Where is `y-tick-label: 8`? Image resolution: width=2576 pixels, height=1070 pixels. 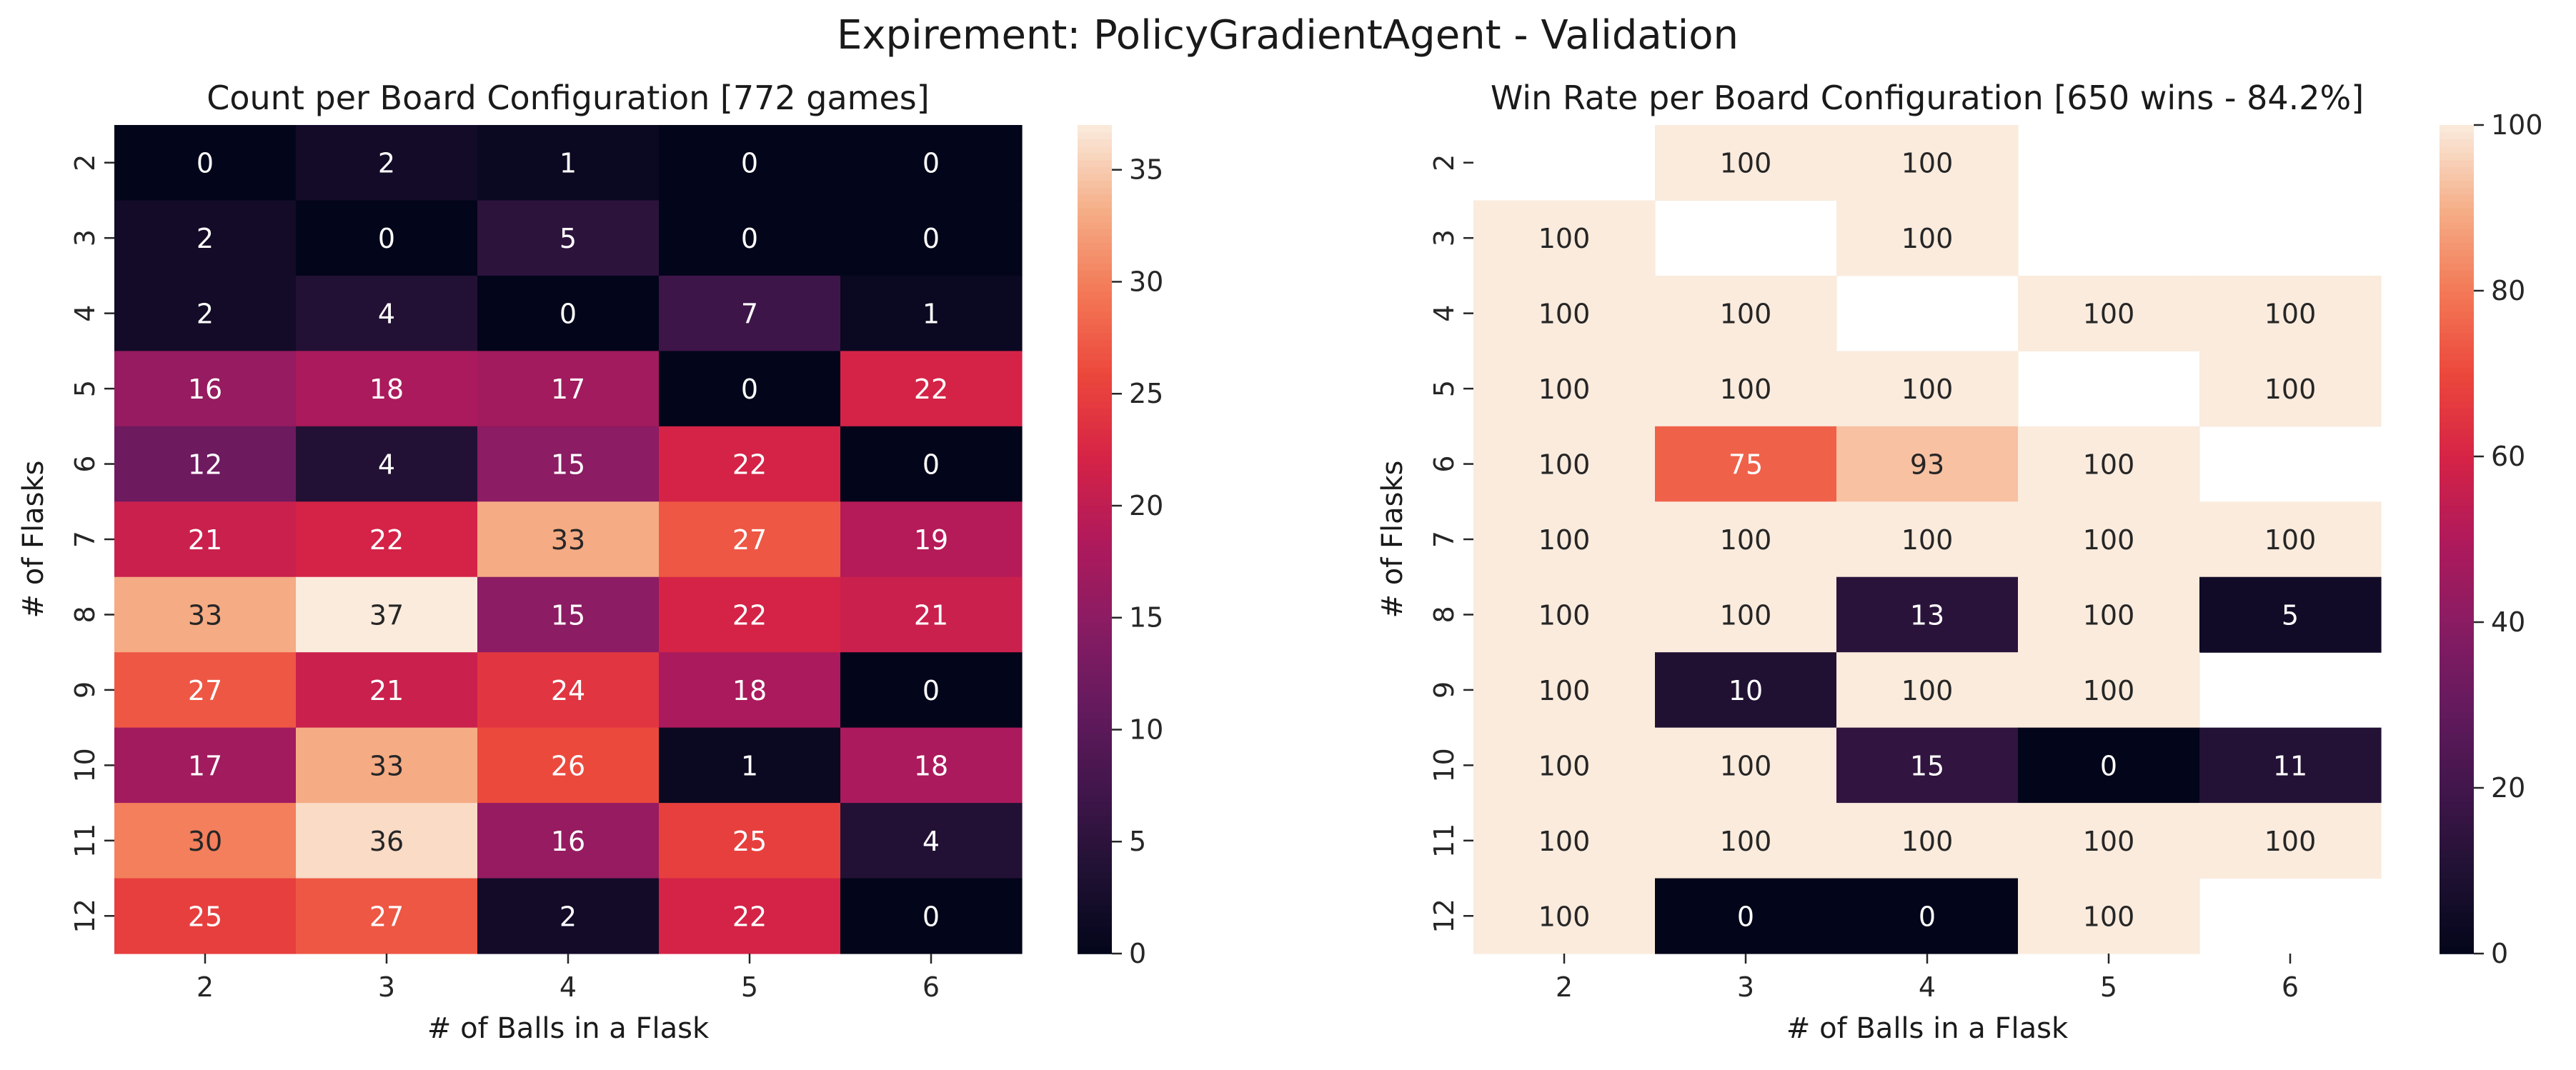 y-tick-label: 8 is located at coordinates (1444, 614).